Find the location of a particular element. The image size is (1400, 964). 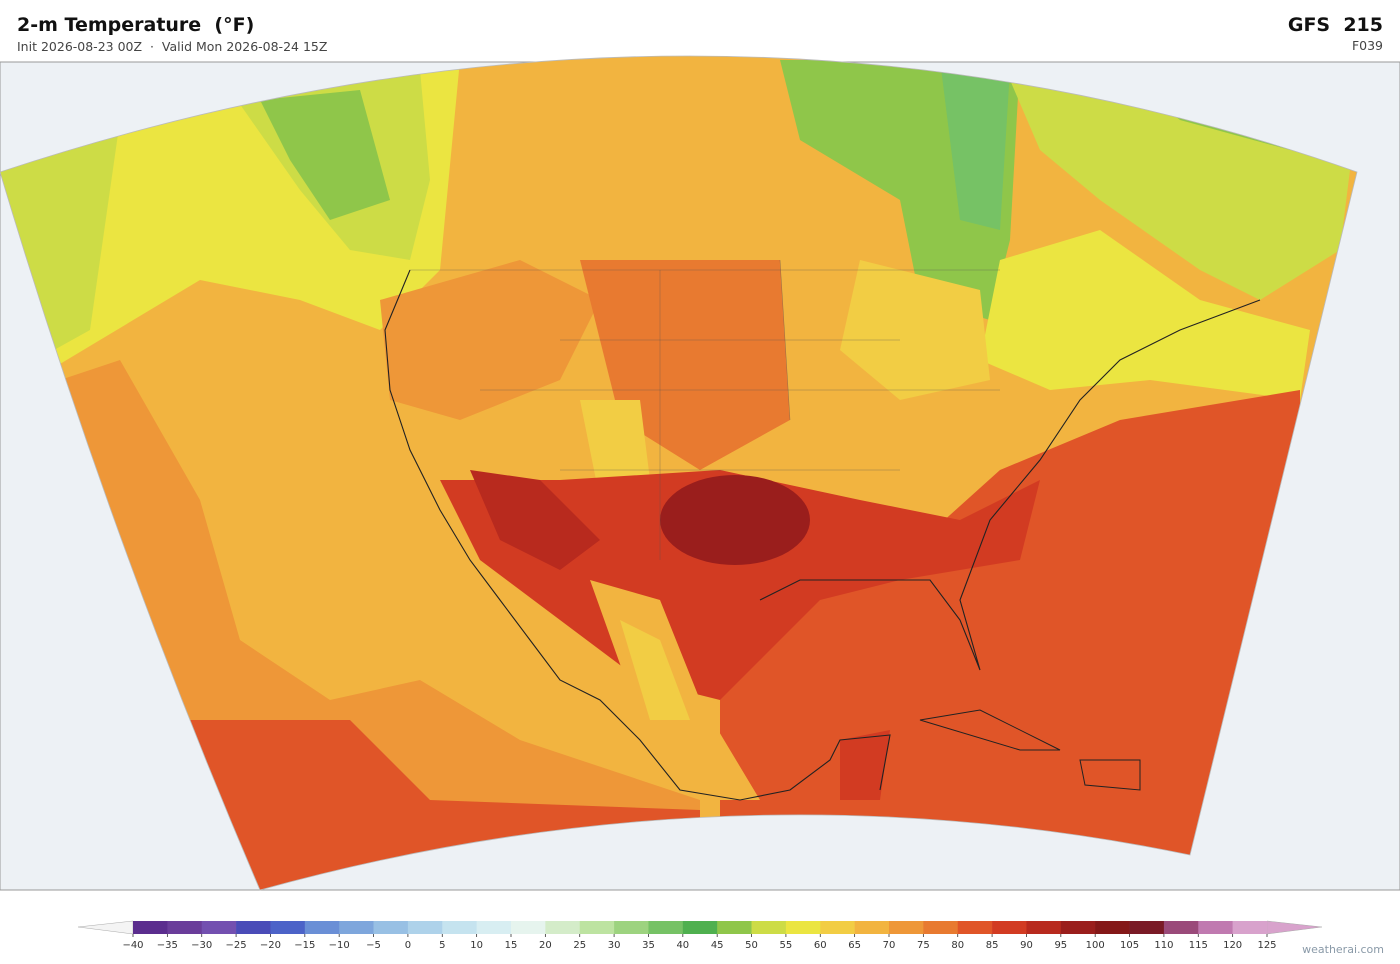

colorbar-tick-label: 105 is located at coordinates (1129, 945).